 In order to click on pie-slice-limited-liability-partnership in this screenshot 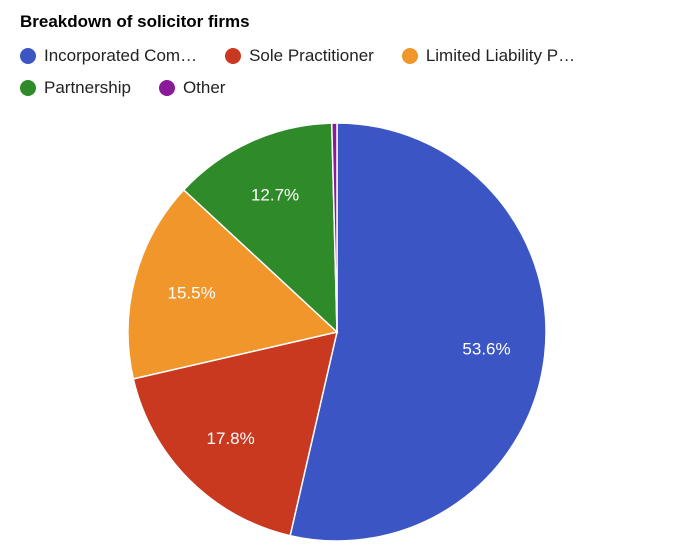, I will do `click(233, 284)`.